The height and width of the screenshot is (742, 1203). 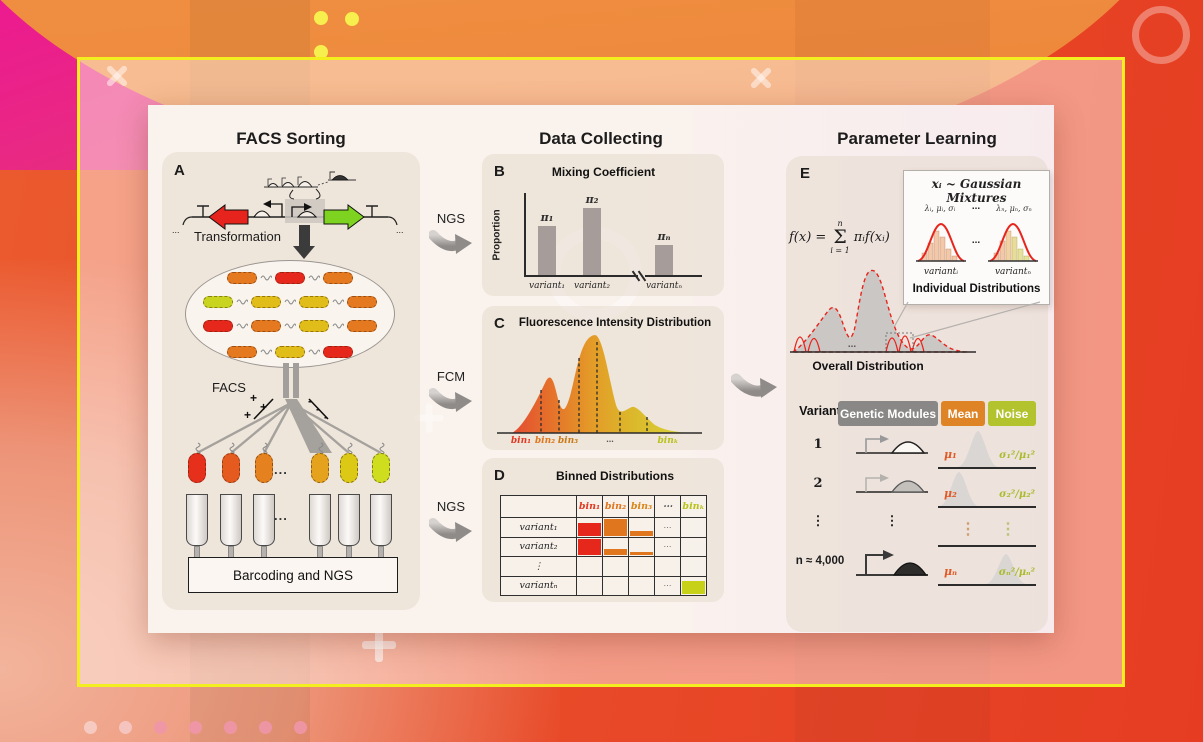 I want to click on b-x-label-2: variant₂, so click(x=592, y=286).